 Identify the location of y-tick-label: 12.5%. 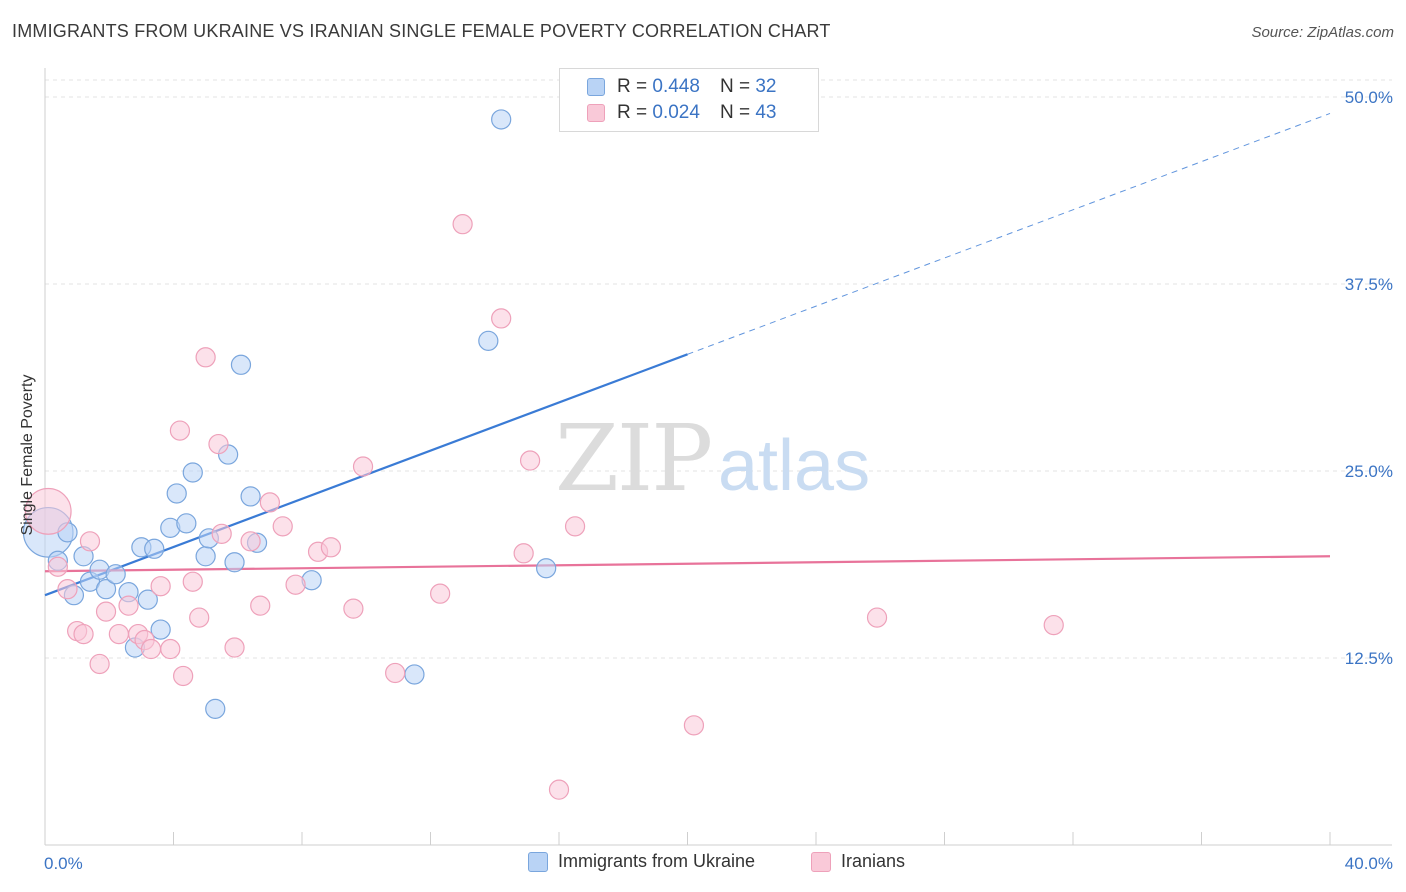
(1369, 658).